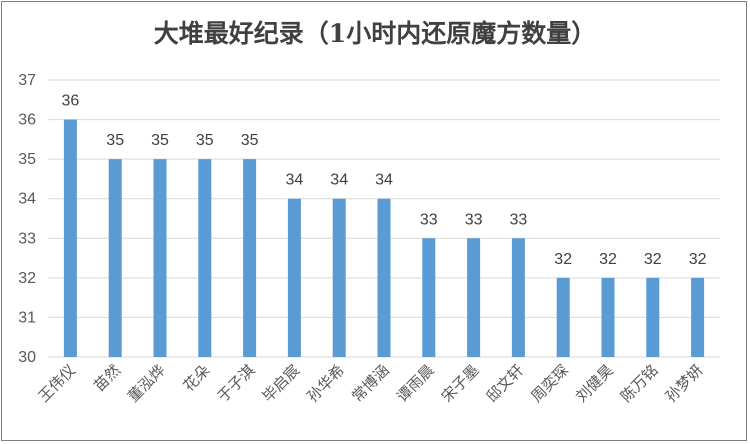 This screenshot has width=750, height=444. What do you see at coordinates (505, 383) in the screenshot?
I see `x-tick-label: 邸文轩` at bounding box center [505, 383].